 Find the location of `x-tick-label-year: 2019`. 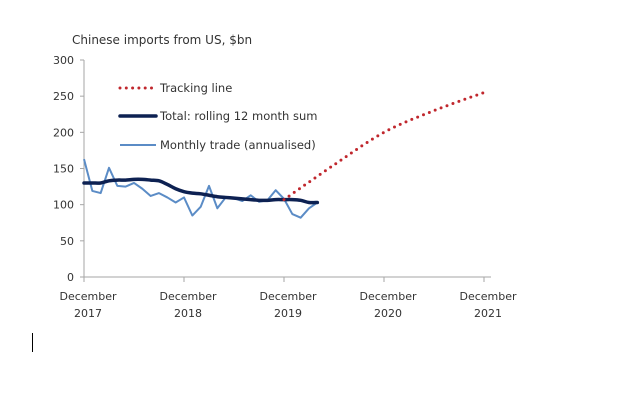

x-tick-label-year: 2019 is located at coordinates (288, 313).